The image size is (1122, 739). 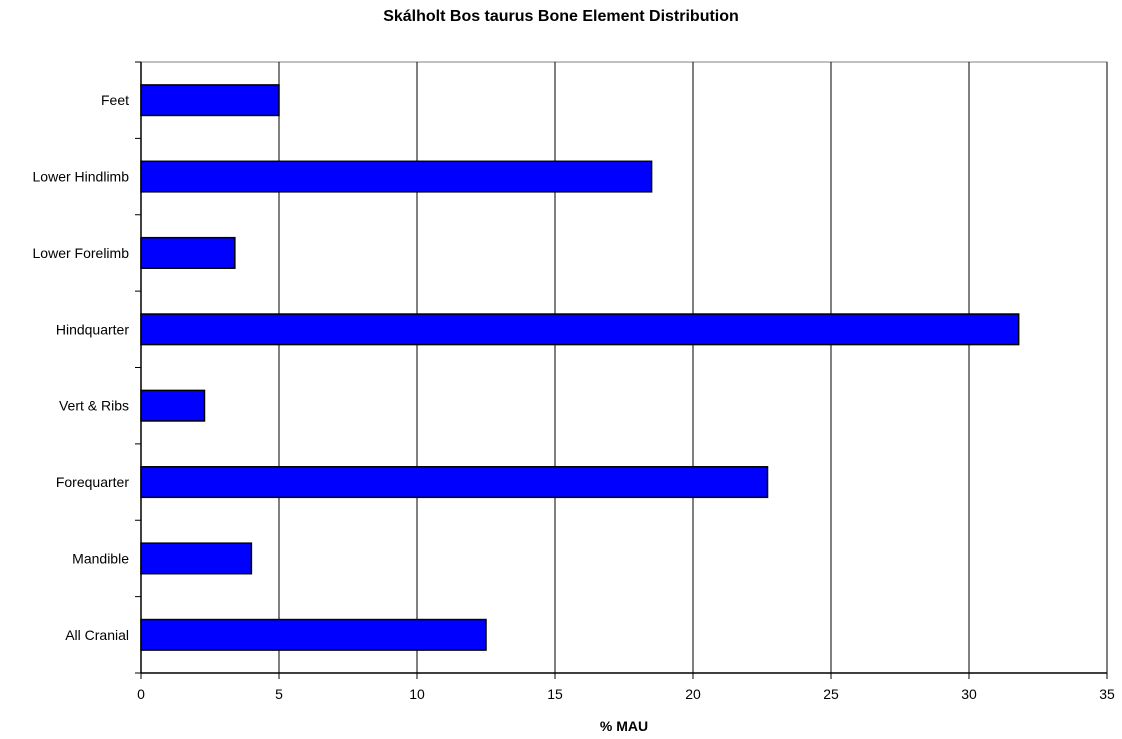 What do you see at coordinates (92, 482) in the screenshot?
I see `category-label: Forequarter` at bounding box center [92, 482].